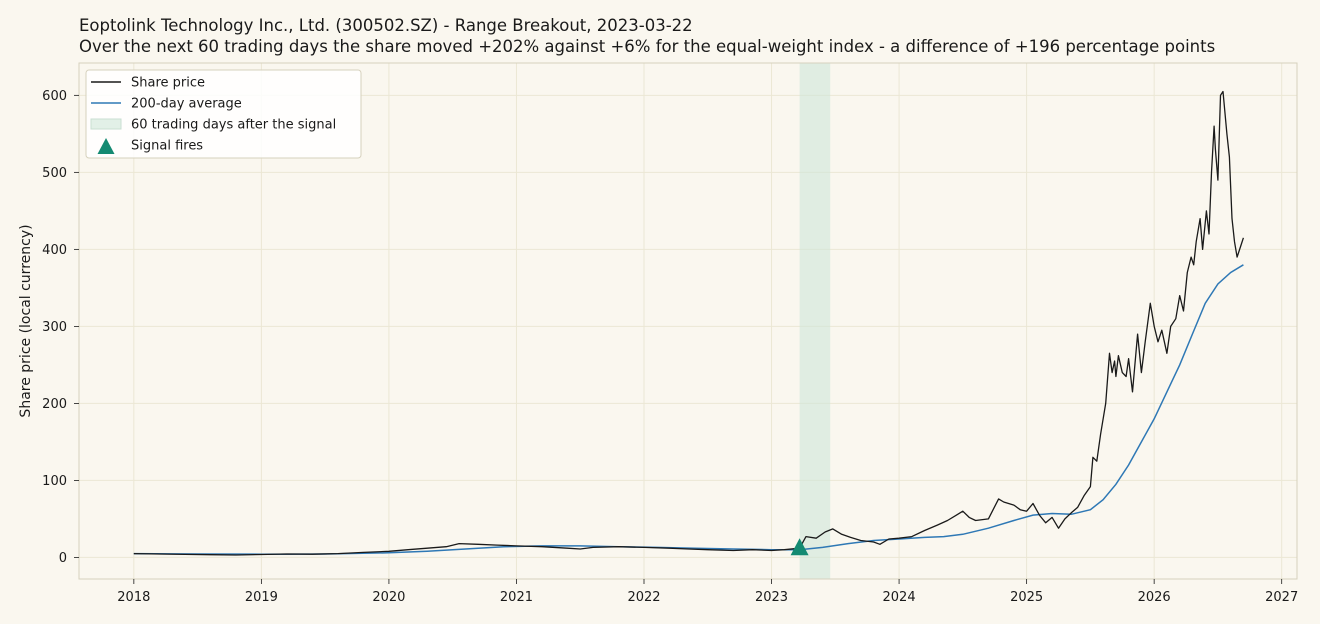 The height and width of the screenshot is (624, 1320). What do you see at coordinates (167, 146) in the screenshot?
I see `legend-label-signal: Signal fires` at bounding box center [167, 146].